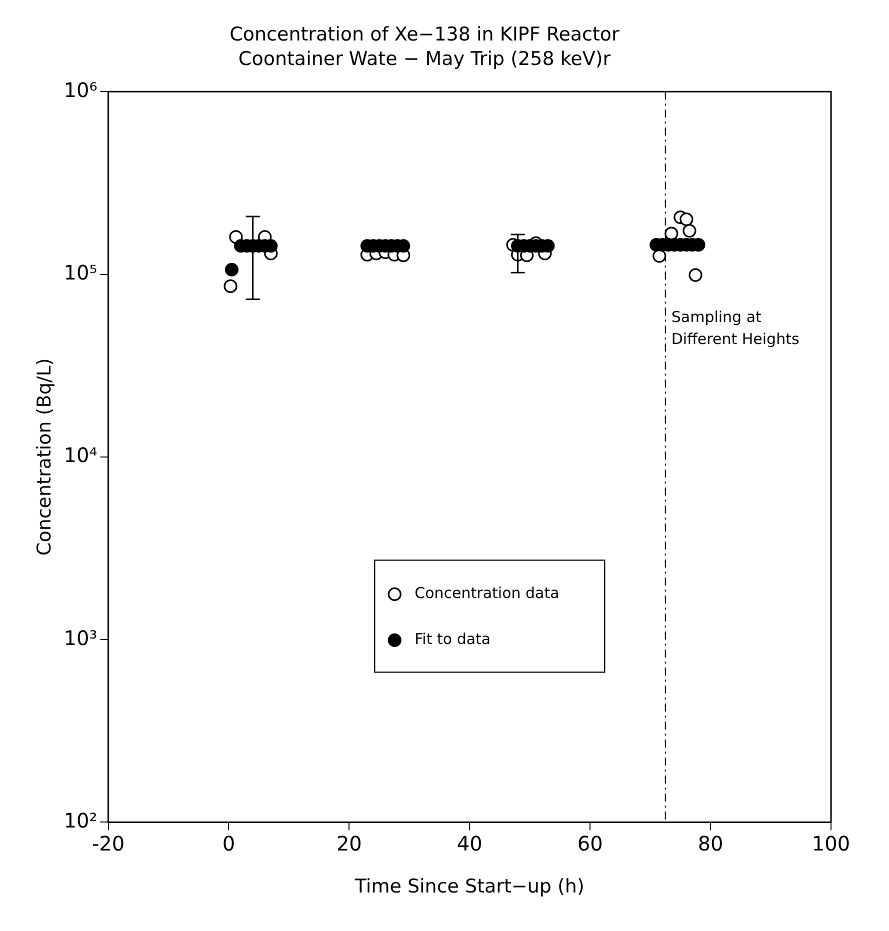 The width and height of the screenshot is (889, 931). What do you see at coordinates (487, 593) in the screenshot?
I see `legend-label: Concentration data` at bounding box center [487, 593].